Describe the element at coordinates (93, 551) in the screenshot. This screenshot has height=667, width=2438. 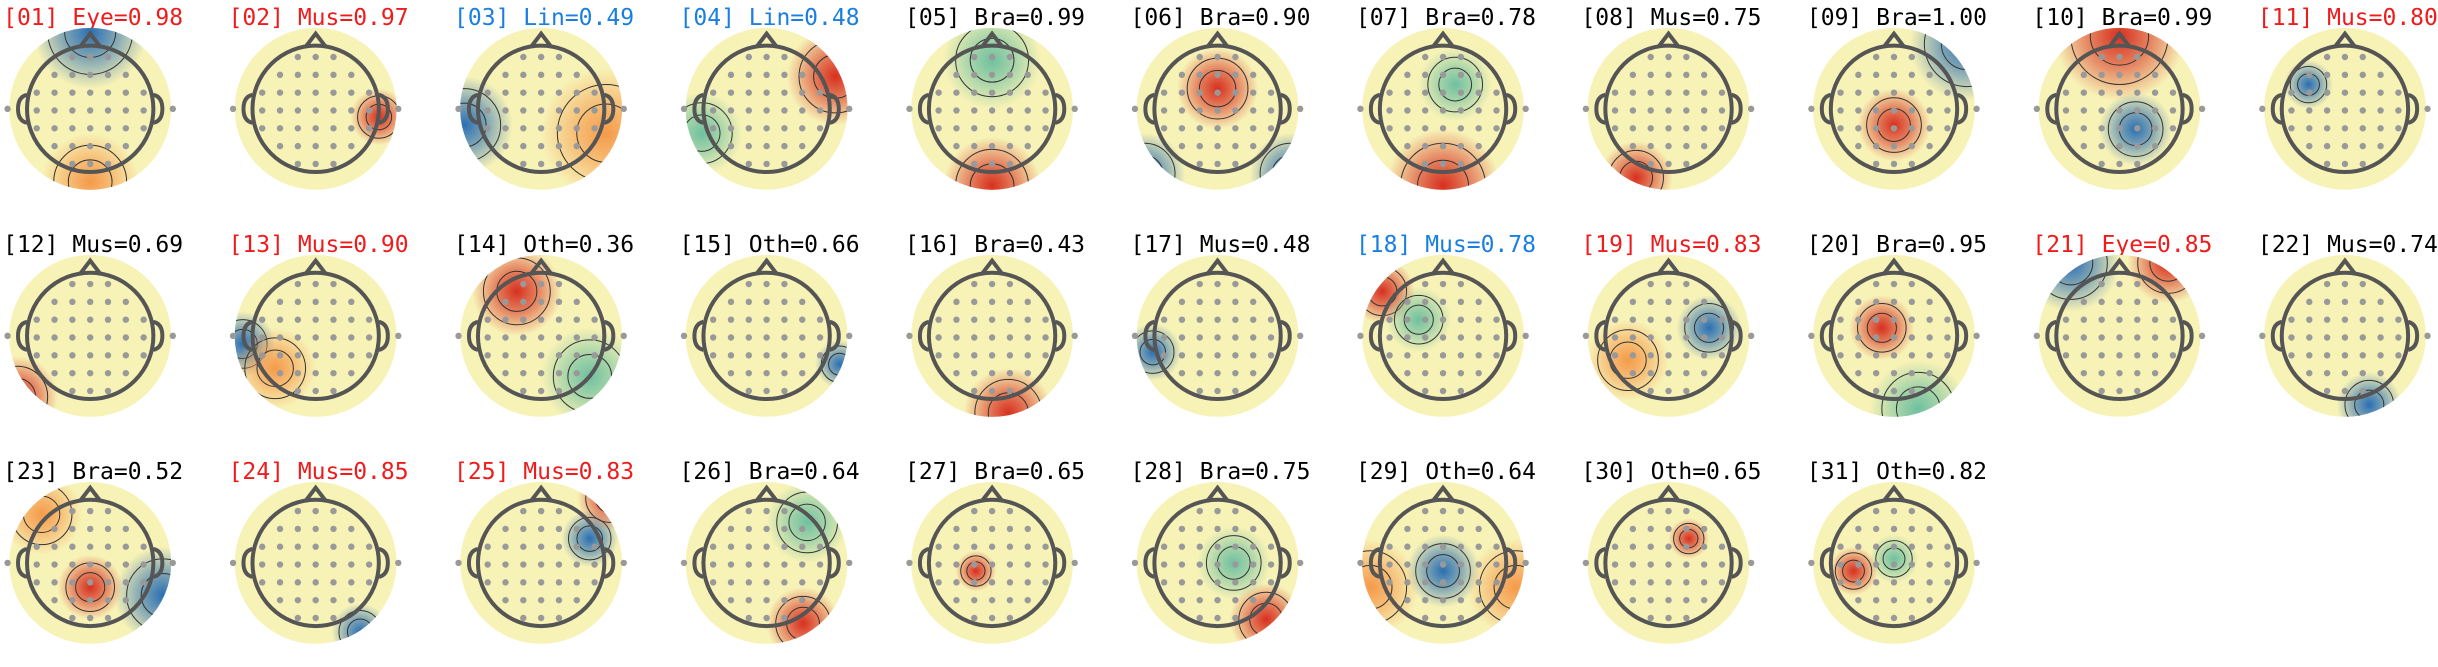
I see `panel: [23] Bra=0.52` at that location.